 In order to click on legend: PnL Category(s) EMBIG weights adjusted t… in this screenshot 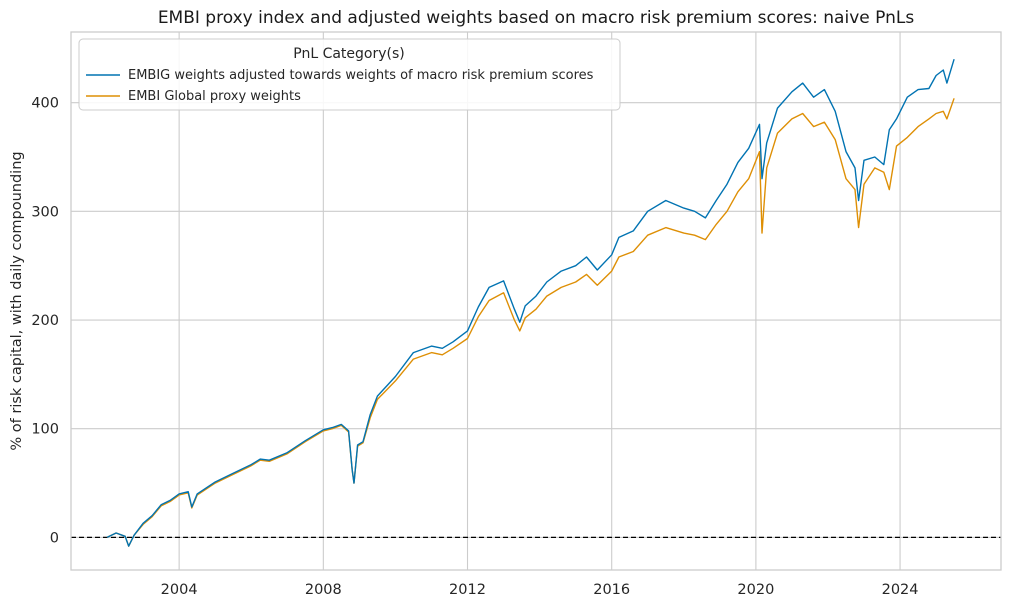, I will do `click(349, 74)`.